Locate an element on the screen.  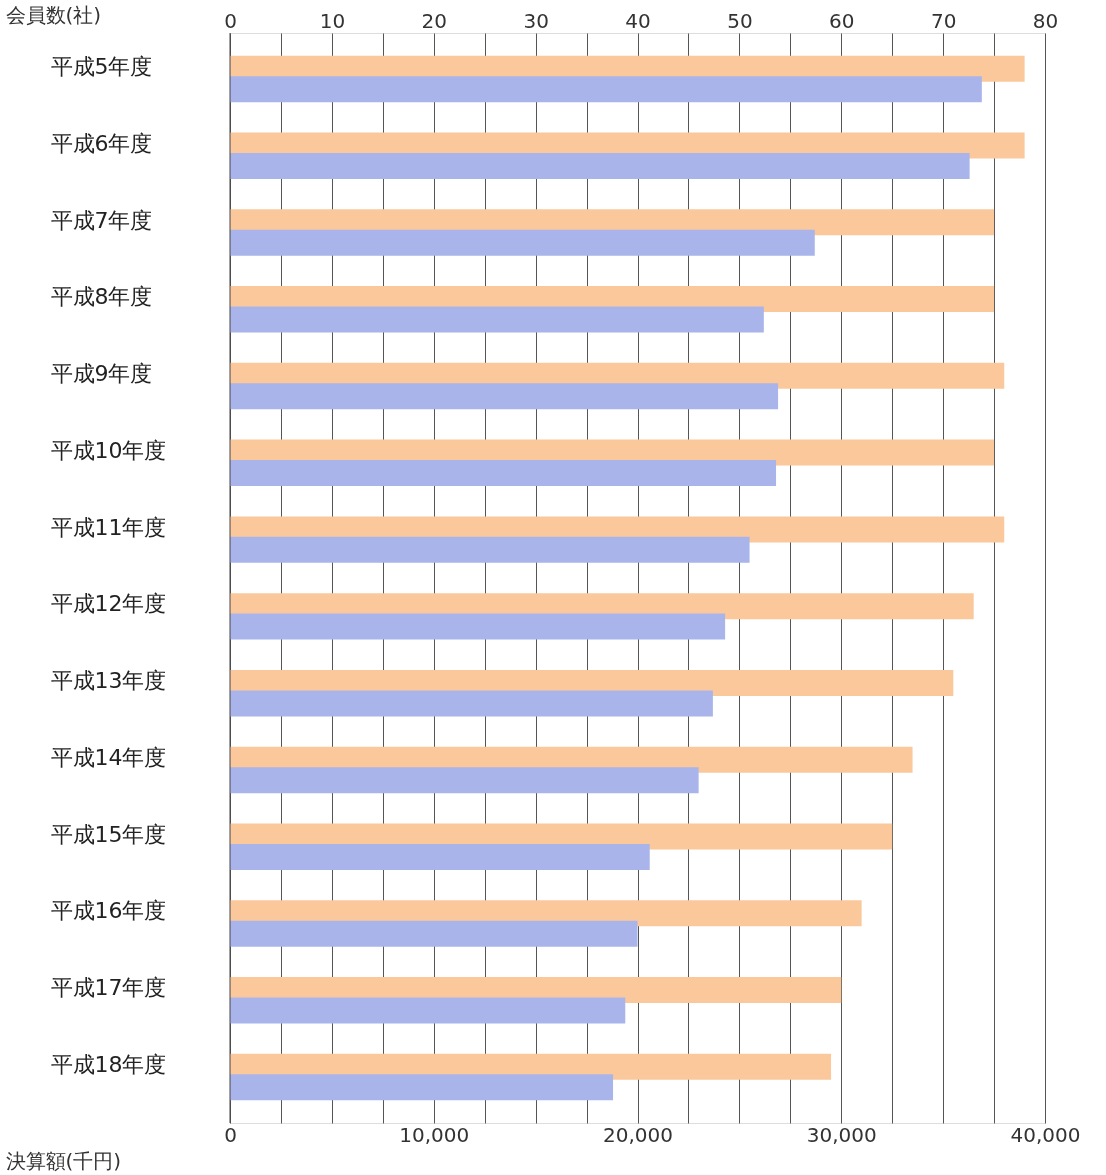
y-tick-label: 平成15年度 is located at coordinates (108, 834).